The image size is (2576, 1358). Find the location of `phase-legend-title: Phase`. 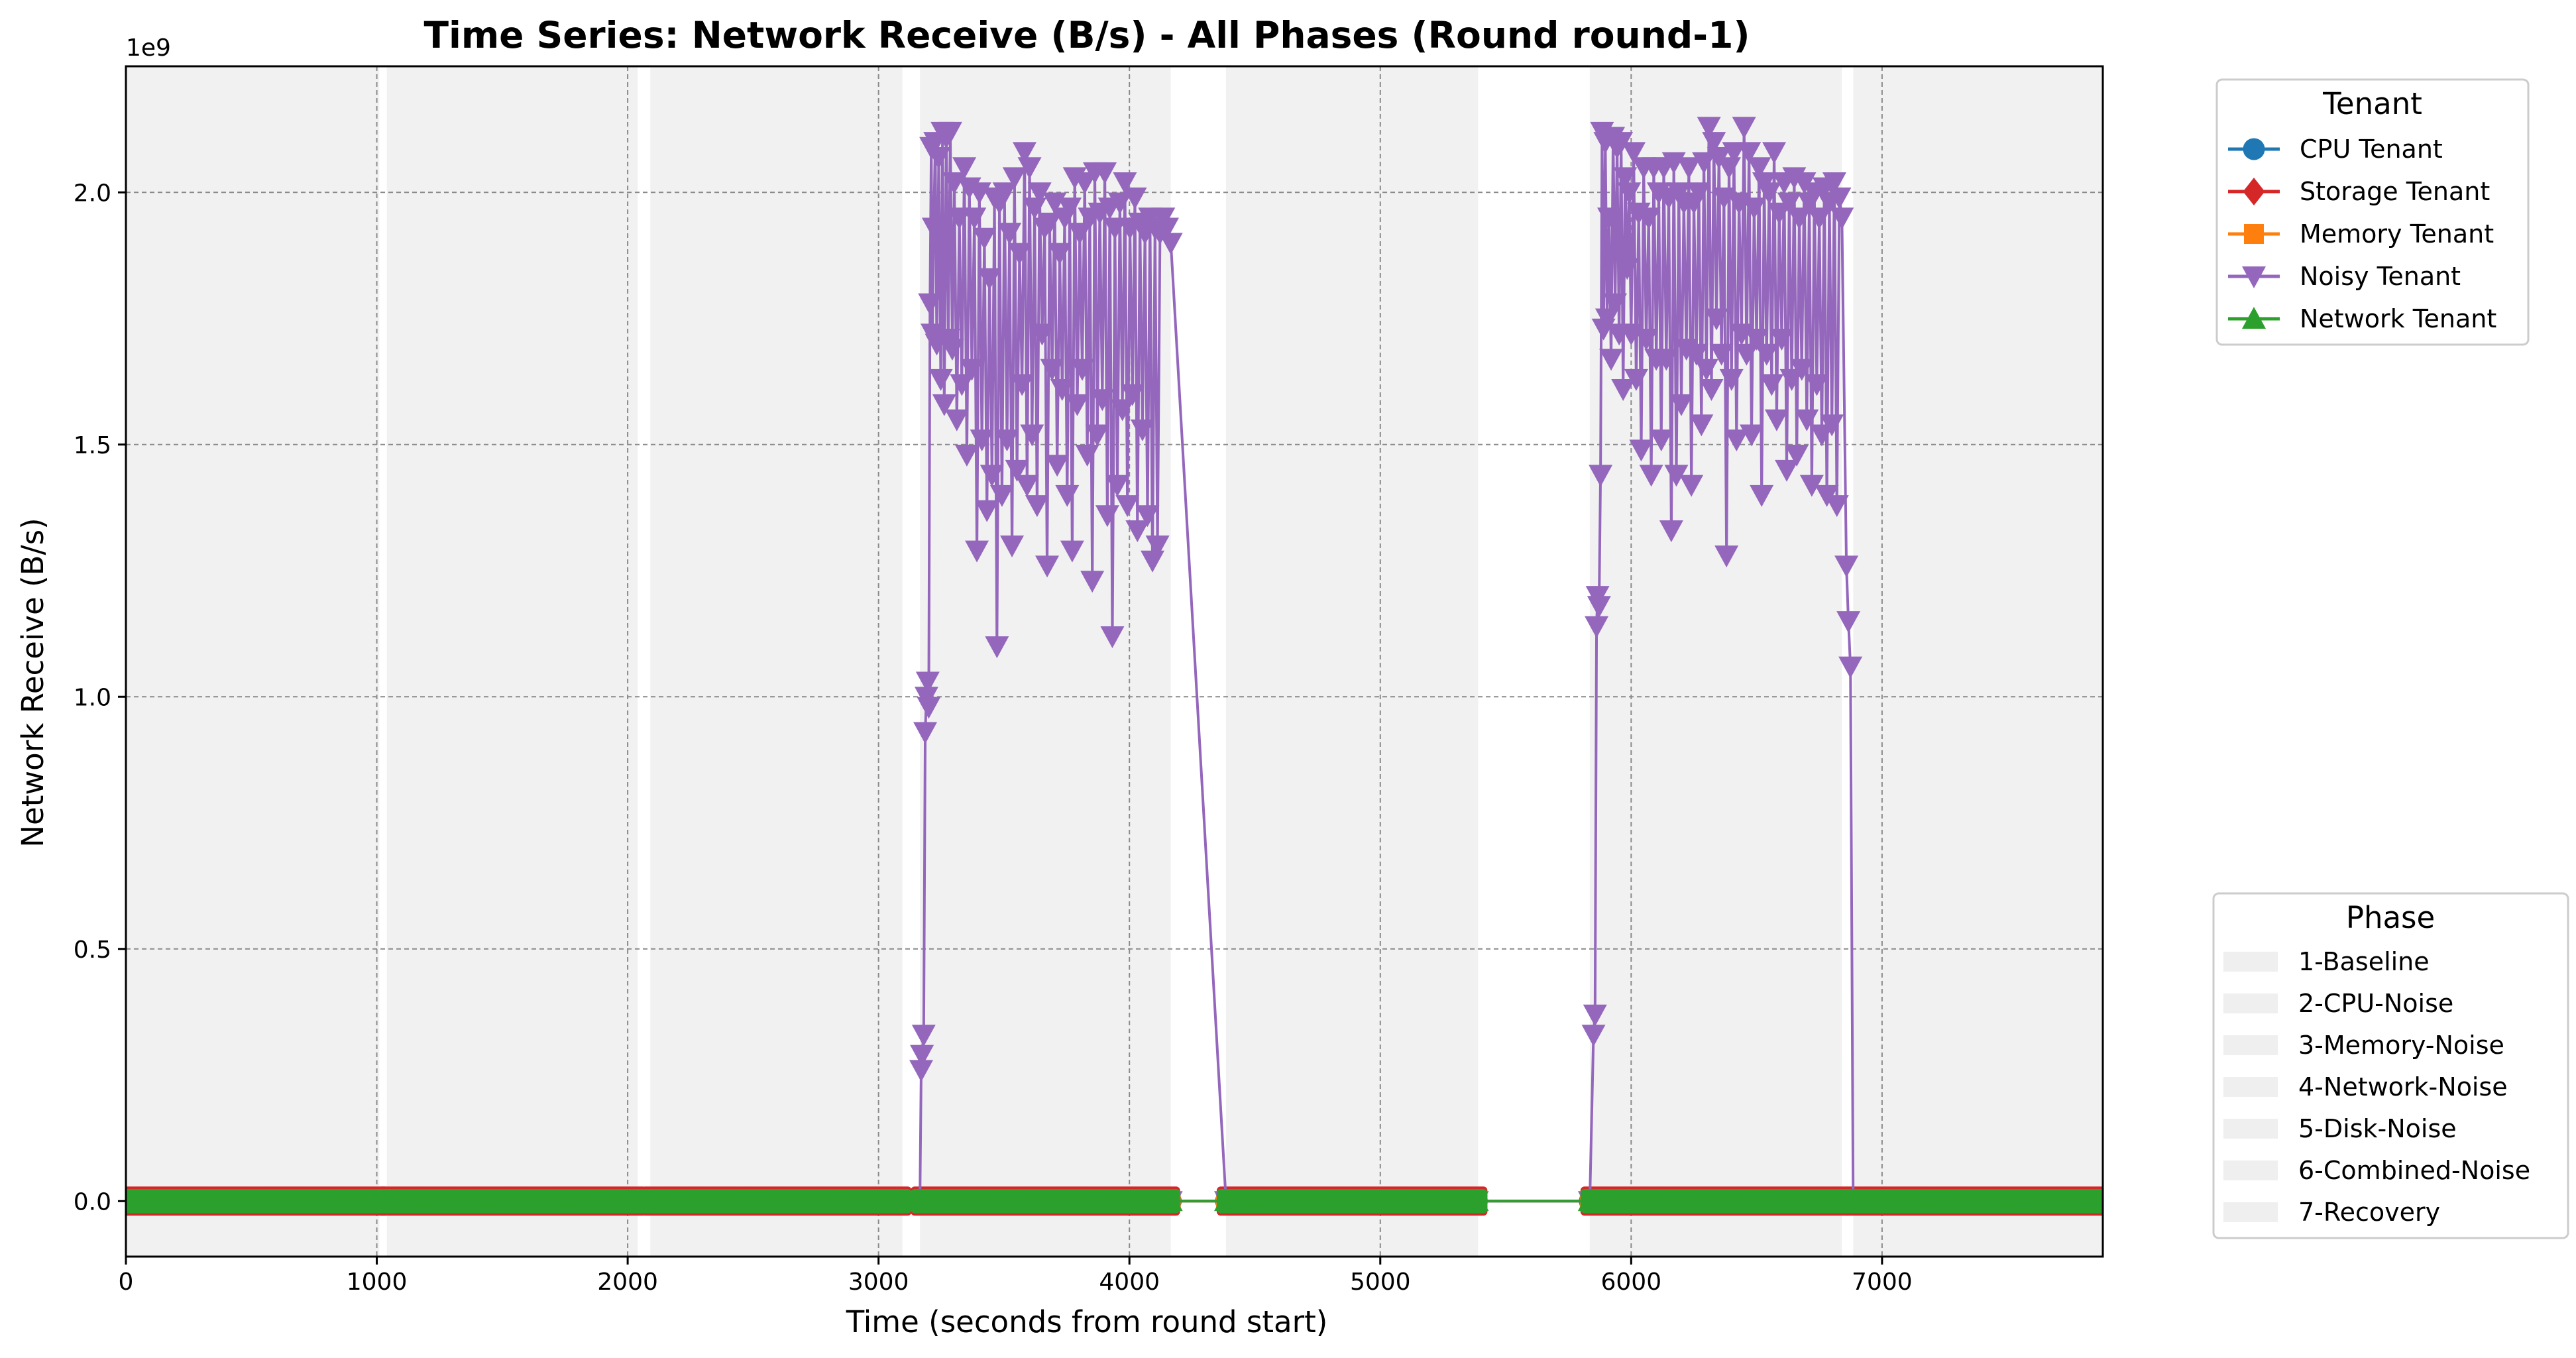

phase-legend-title: Phase is located at coordinates (2390, 917).